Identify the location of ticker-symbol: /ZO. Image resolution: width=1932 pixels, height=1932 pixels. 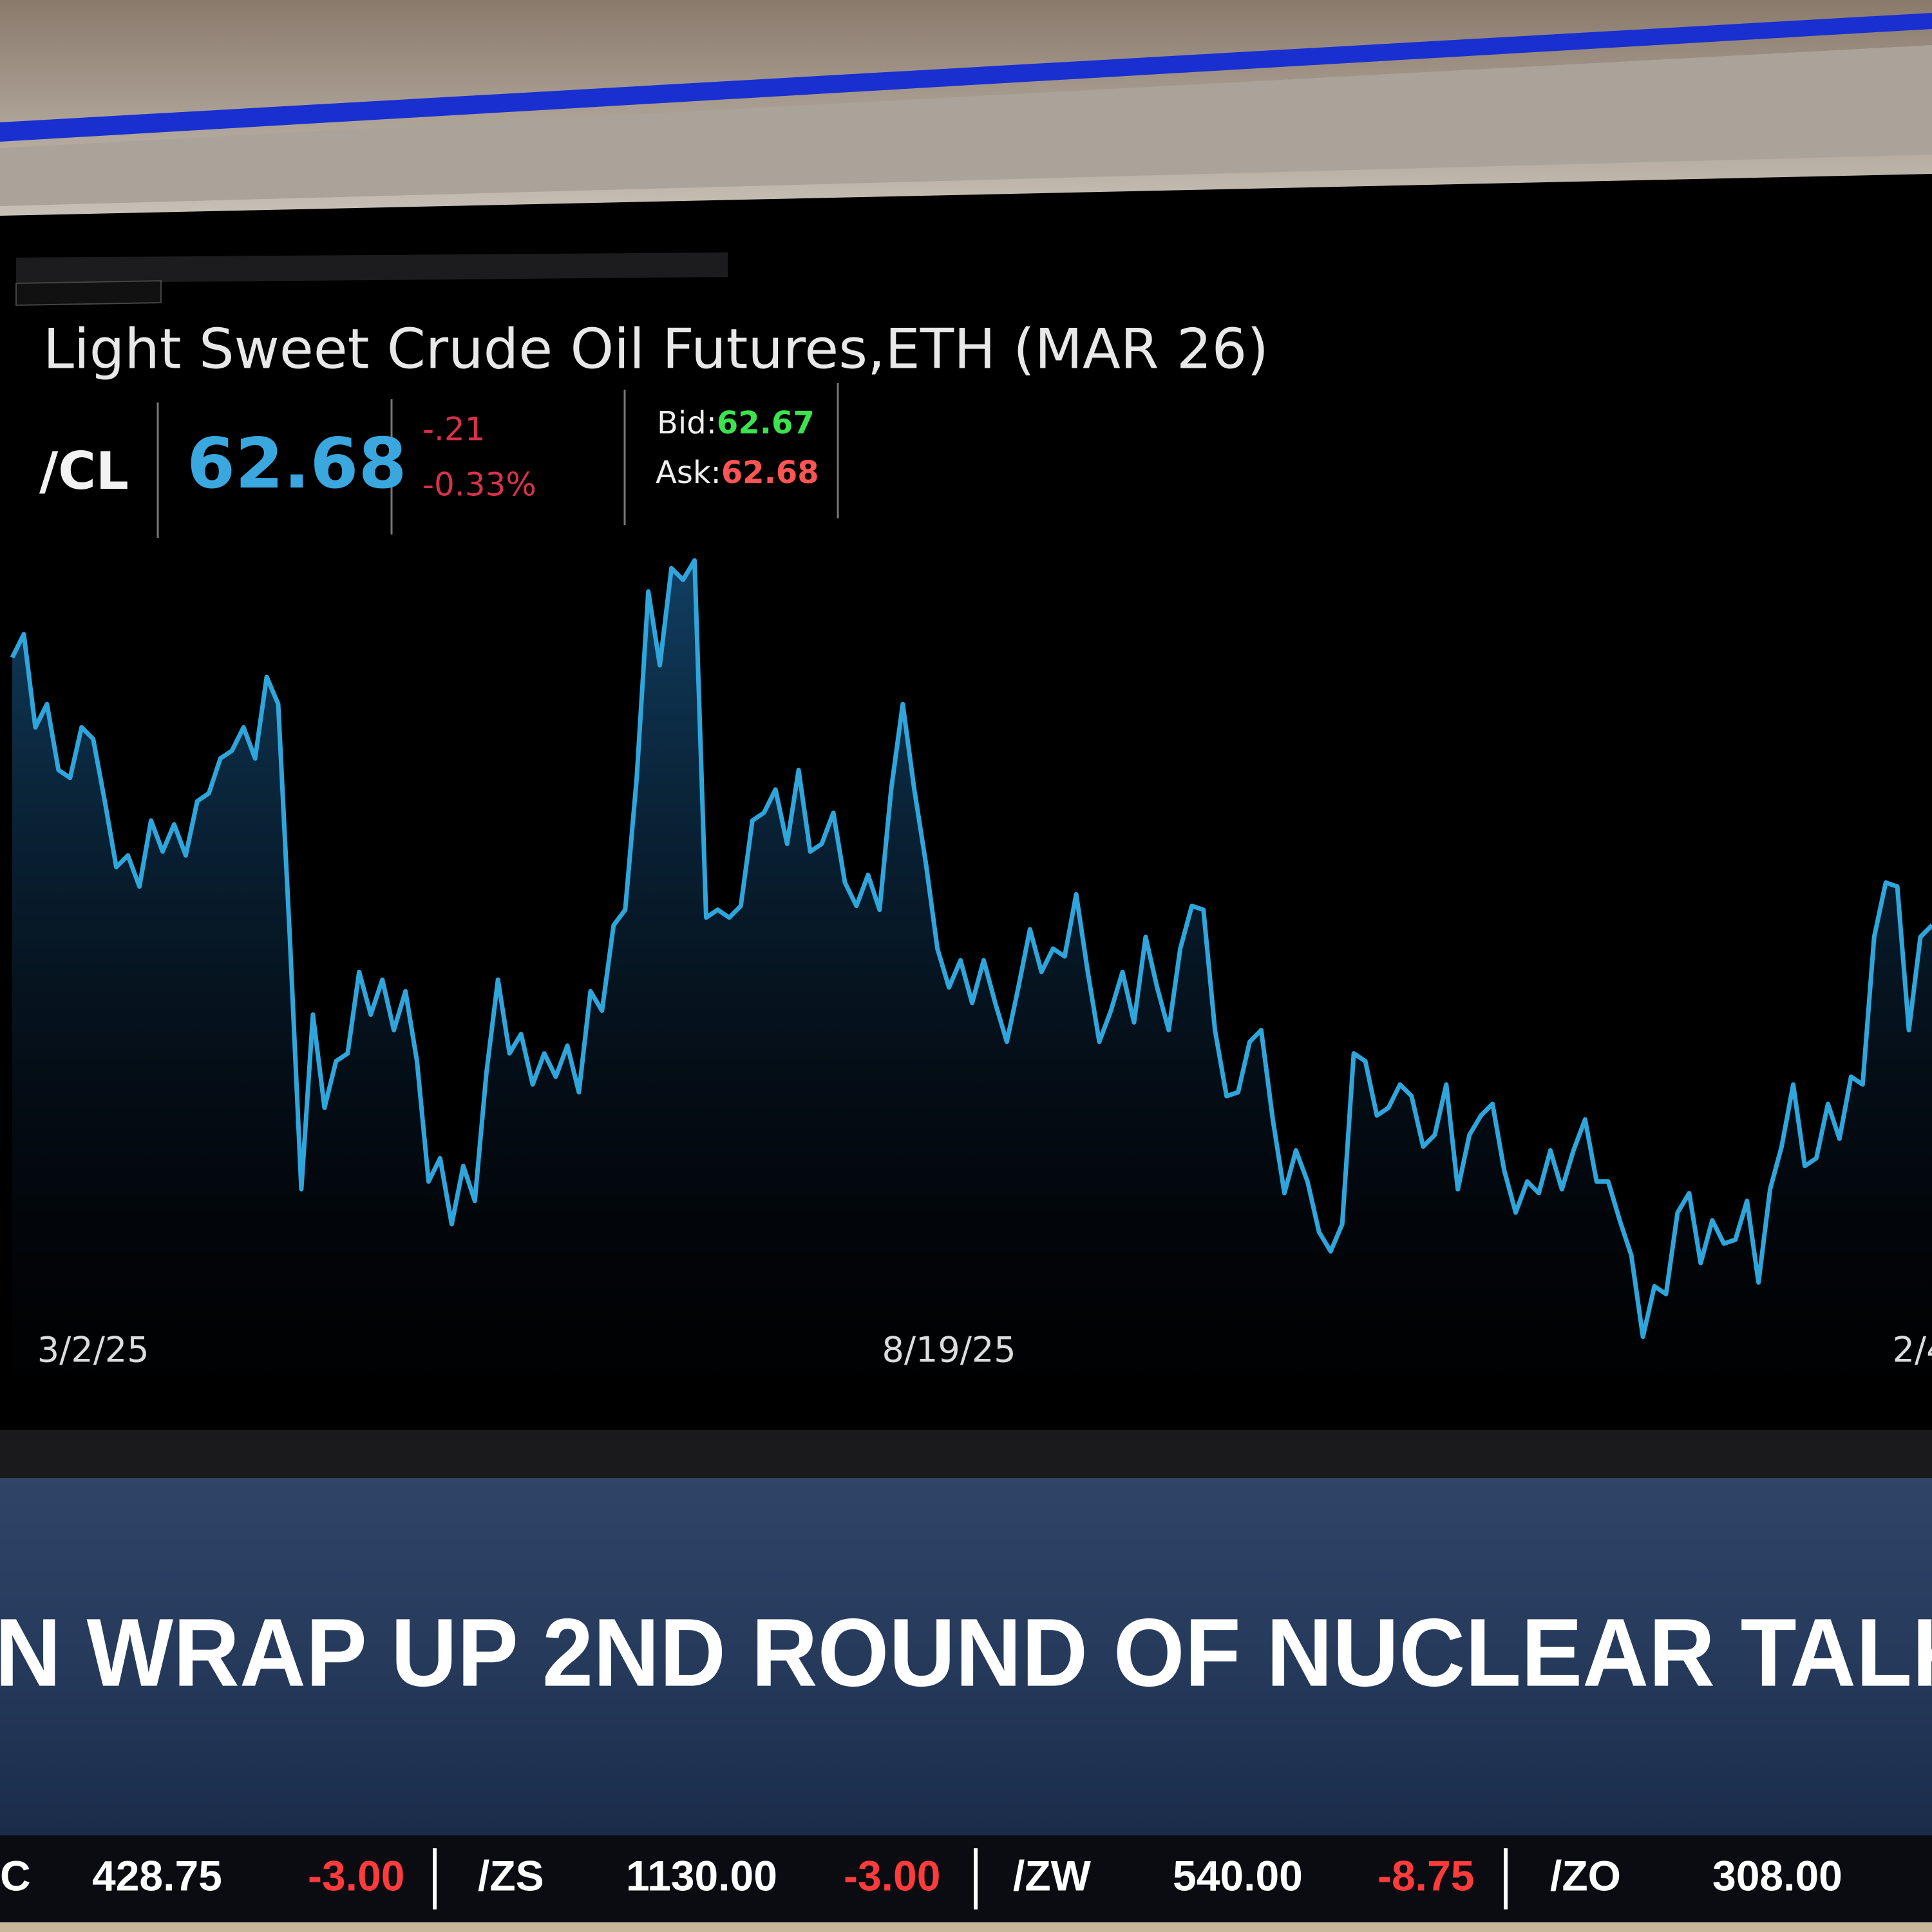
(1585, 1876).